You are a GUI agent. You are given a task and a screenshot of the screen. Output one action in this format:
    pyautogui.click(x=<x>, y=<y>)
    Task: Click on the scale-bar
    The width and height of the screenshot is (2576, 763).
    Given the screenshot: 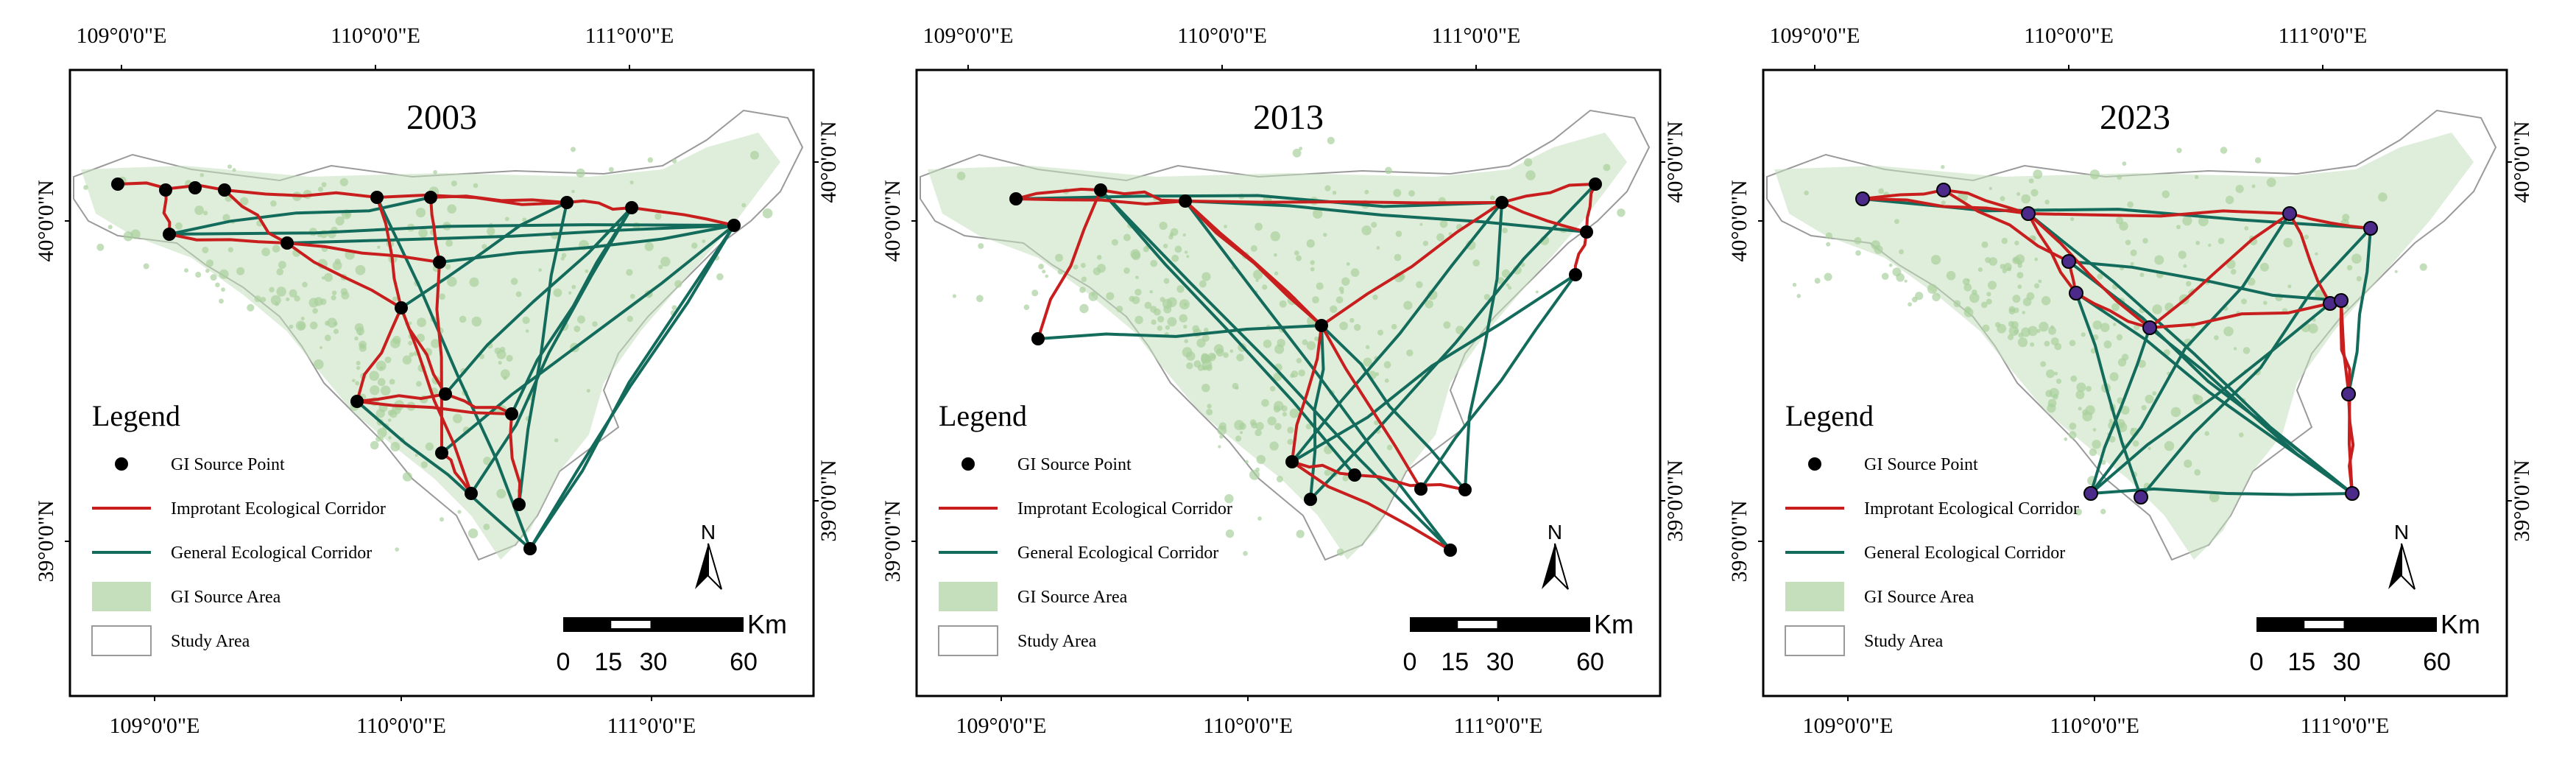 What is the action you would take?
    pyautogui.click(x=1500, y=624)
    